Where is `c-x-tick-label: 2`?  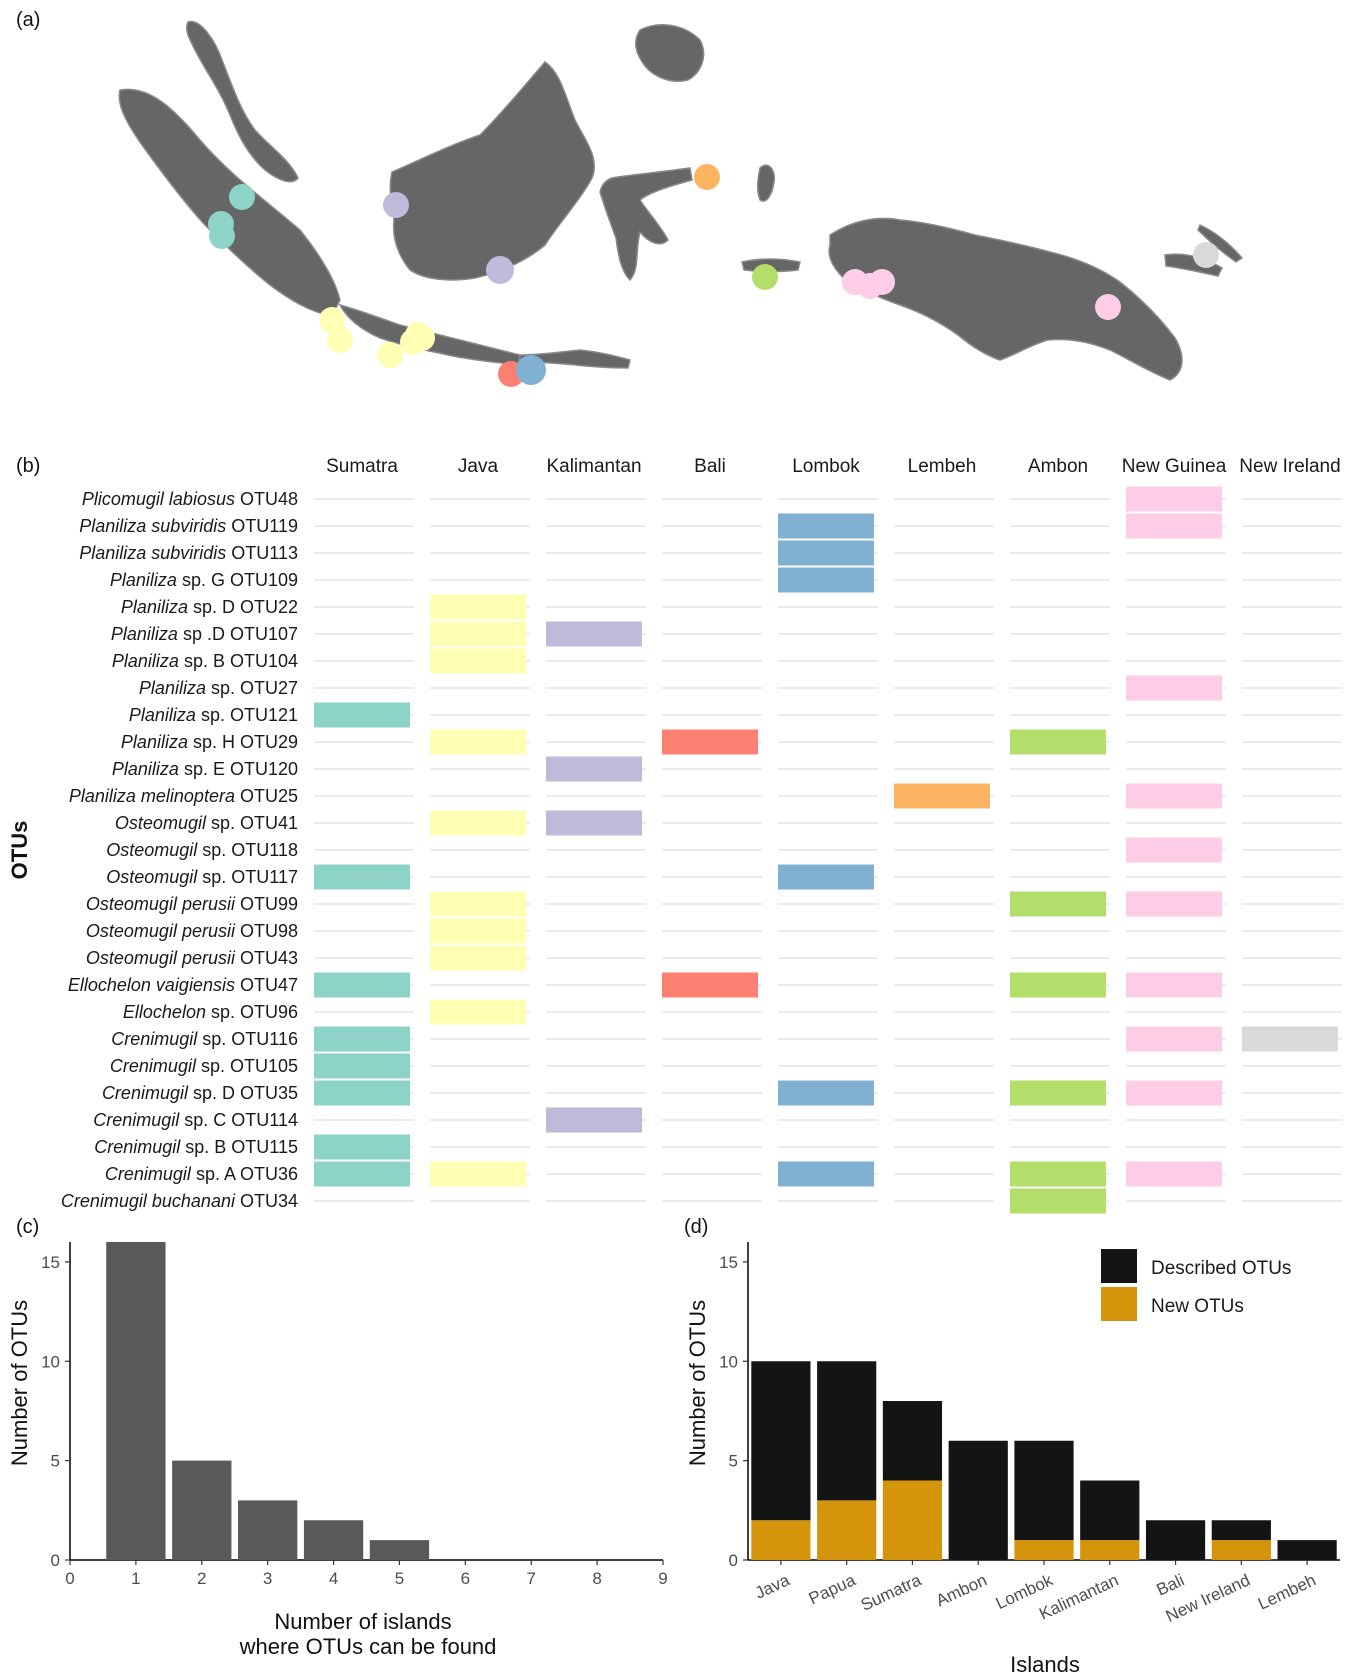 c-x-tick-label: 2 is located at coordinates (201, 1578).